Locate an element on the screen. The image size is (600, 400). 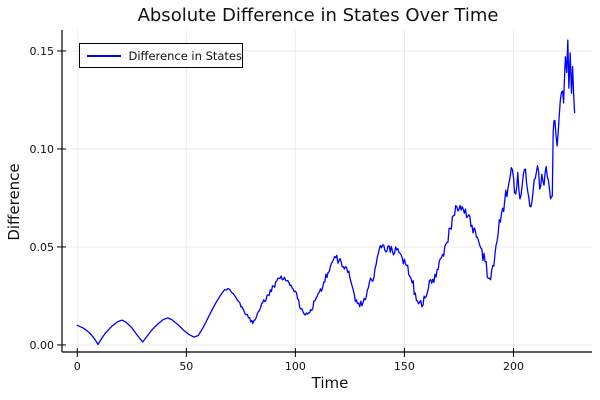
y-axis-label: Difference is located at coordinates (14, 202).